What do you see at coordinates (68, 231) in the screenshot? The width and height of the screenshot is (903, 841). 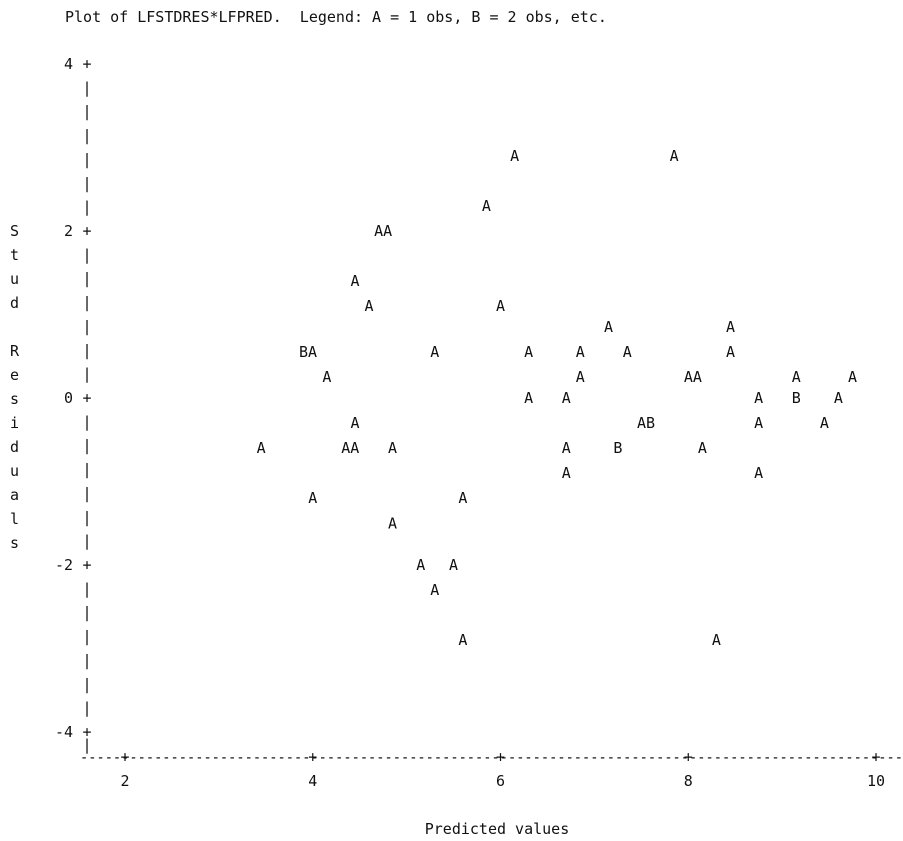 I see `y-tick-label: 2` at bounding box center [68, 231].